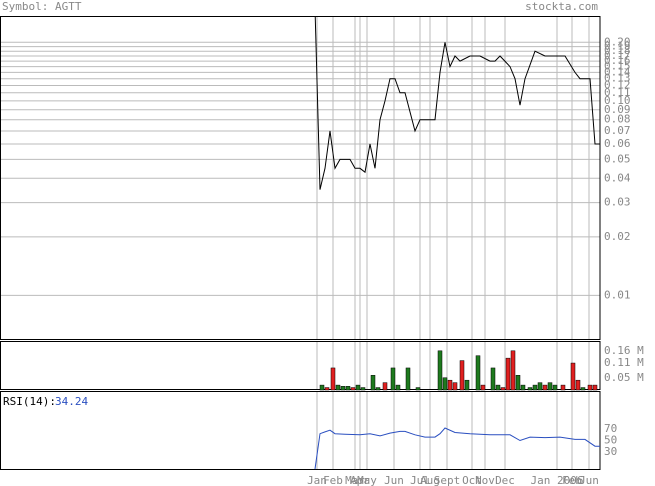 This screenshot has height=486, width=655. What do you see at coordinates (472, 480) in the screenshot?
I see `x-tick-label: Oct` at bounding box center [472, 480].